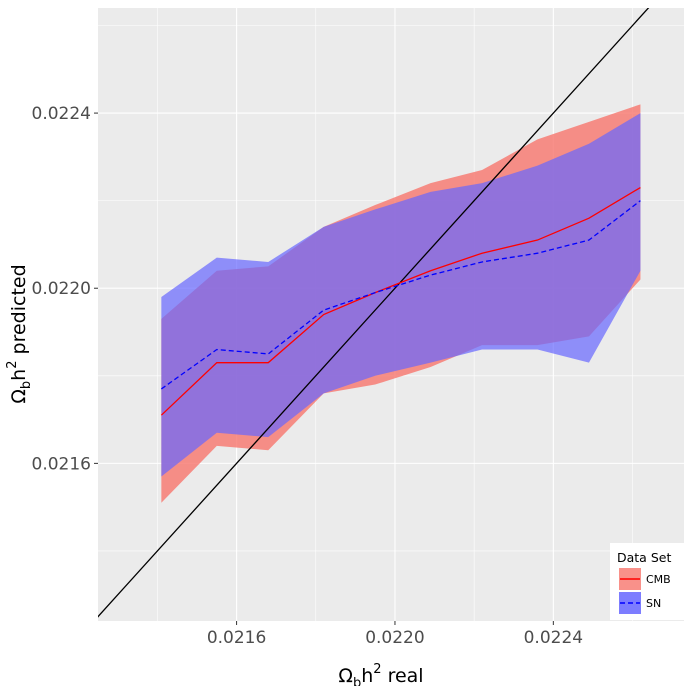  What do you see at coordinates (380, 674) in the screenshot?
I see `x-axis-title: Ωbh2 real` at bounding box center [380, 674].